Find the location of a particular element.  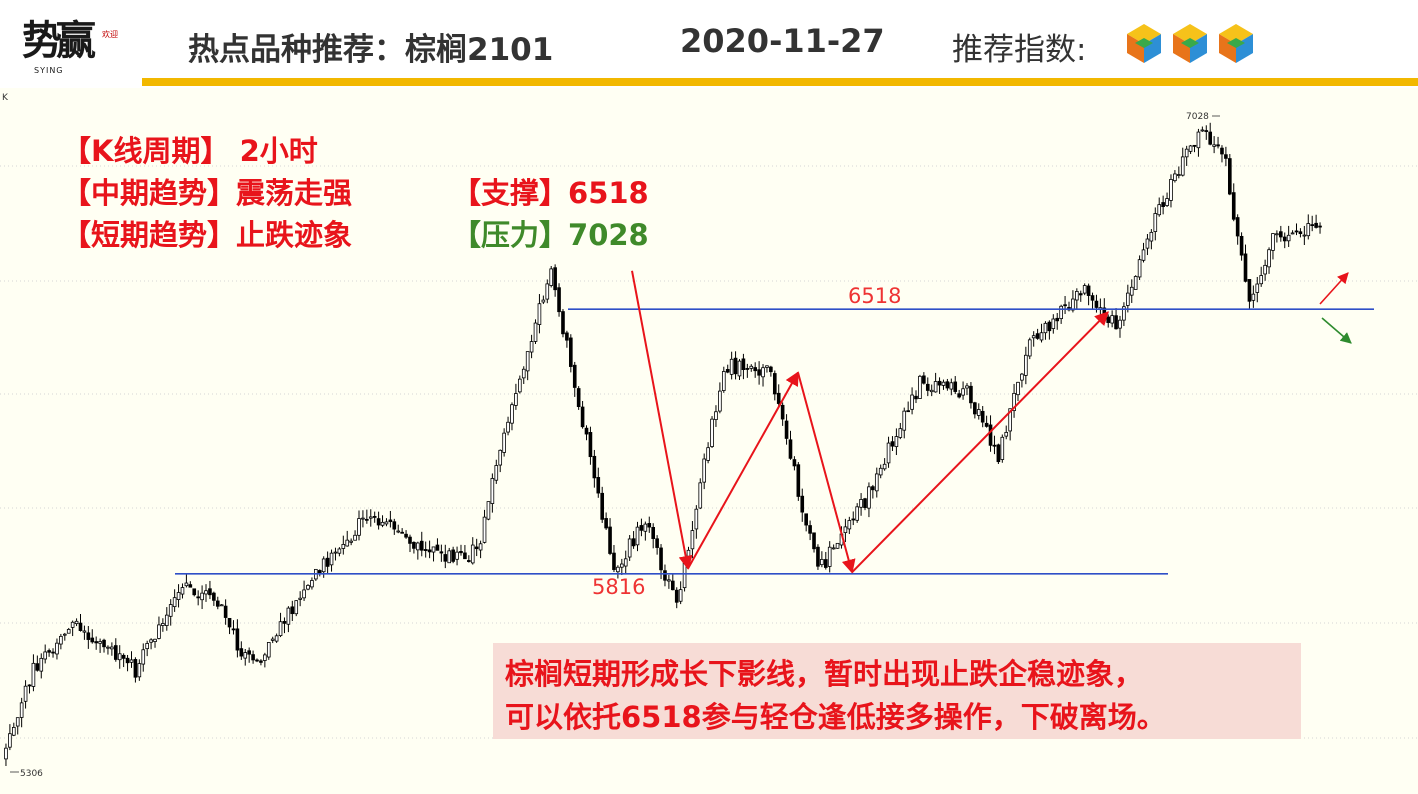

min-price-label: 5306 is located at coordinates (31, 774).